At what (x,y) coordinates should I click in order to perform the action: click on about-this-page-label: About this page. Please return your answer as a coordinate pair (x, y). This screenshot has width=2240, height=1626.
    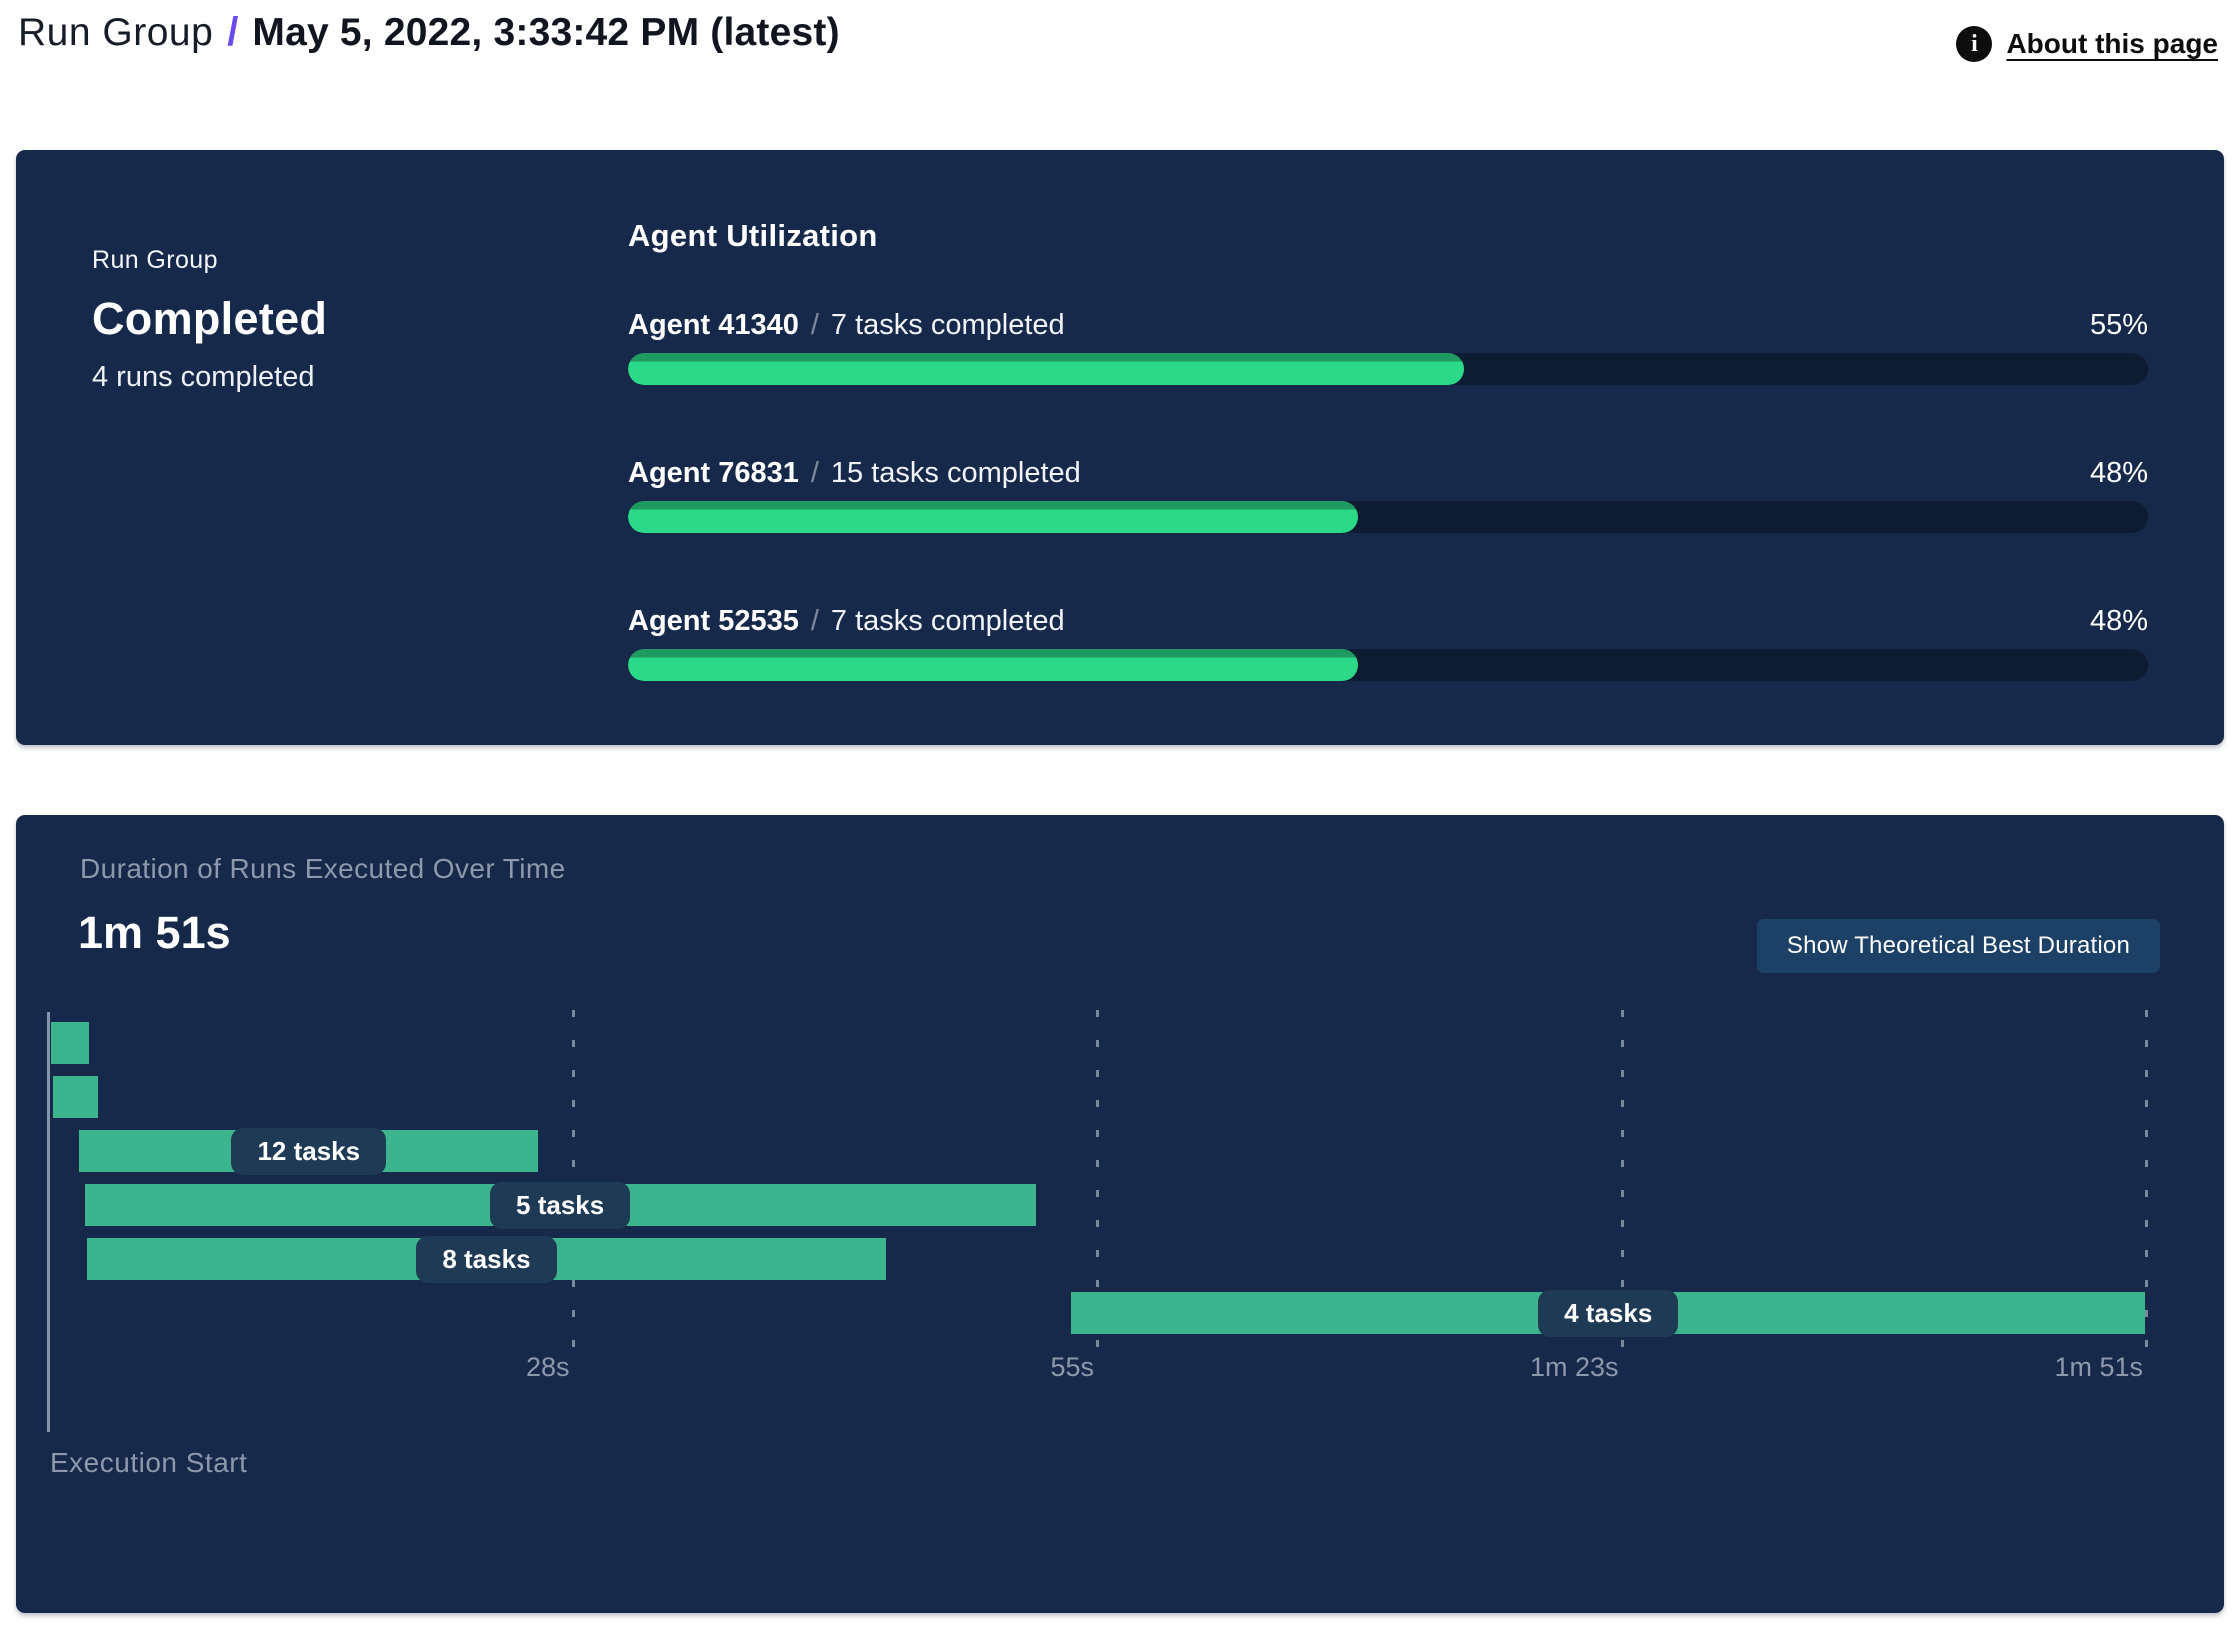
    Looking at the image, I should click on (2112, 43).